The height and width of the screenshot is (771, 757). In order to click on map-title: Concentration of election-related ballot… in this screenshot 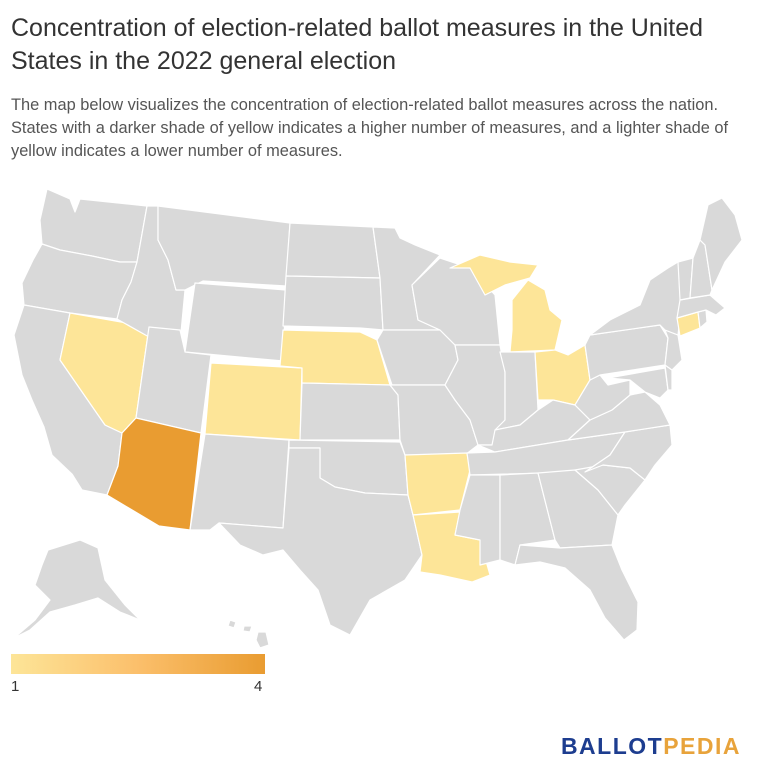, I will do `click(357, 44)`.